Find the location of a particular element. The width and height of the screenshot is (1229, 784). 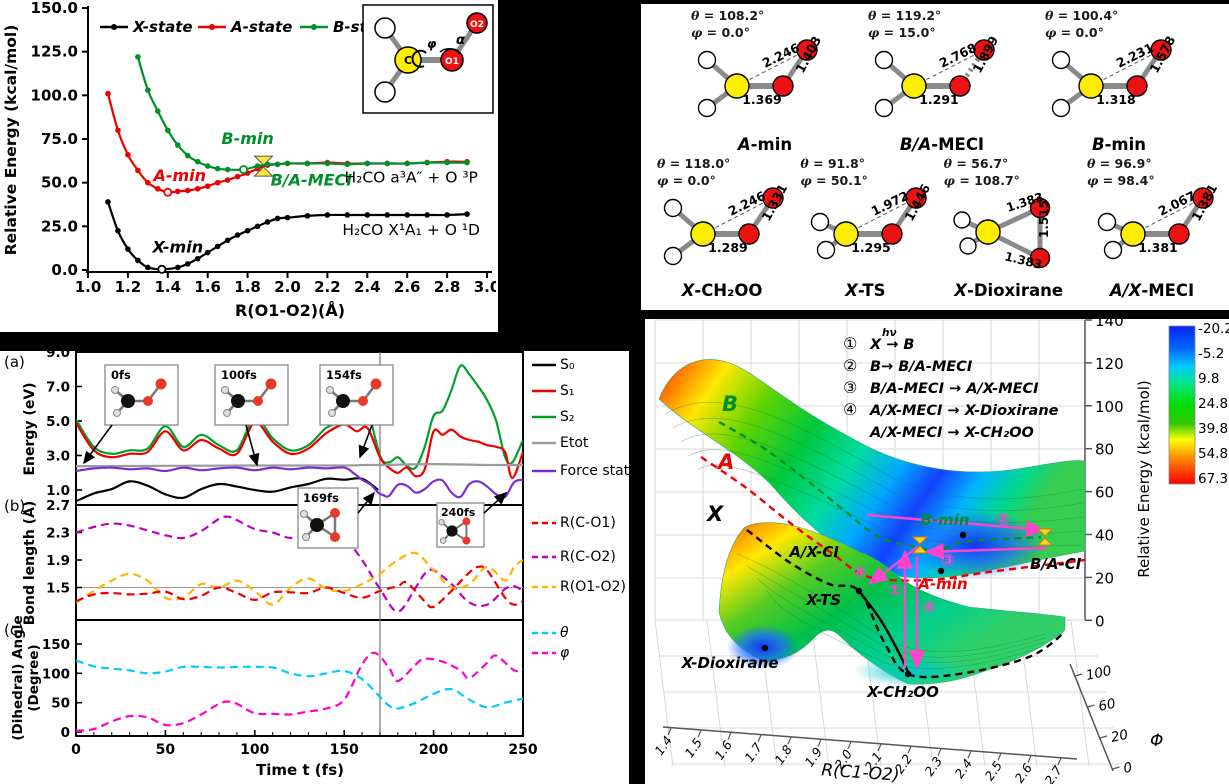

structure-angles: θ = 118.0° φ = 0.0° is located at coordinates (693, 173).